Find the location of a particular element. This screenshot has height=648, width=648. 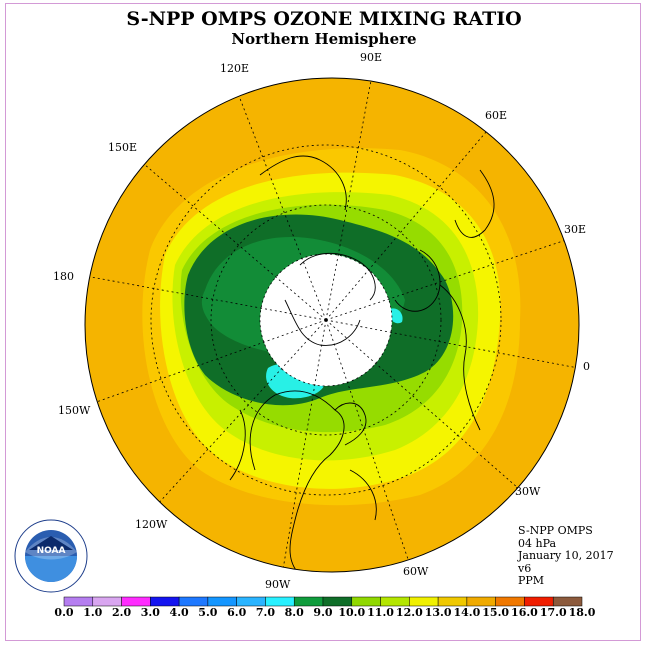

colorbar-tick-label: 4.0 is located at coordinates (179, 612).